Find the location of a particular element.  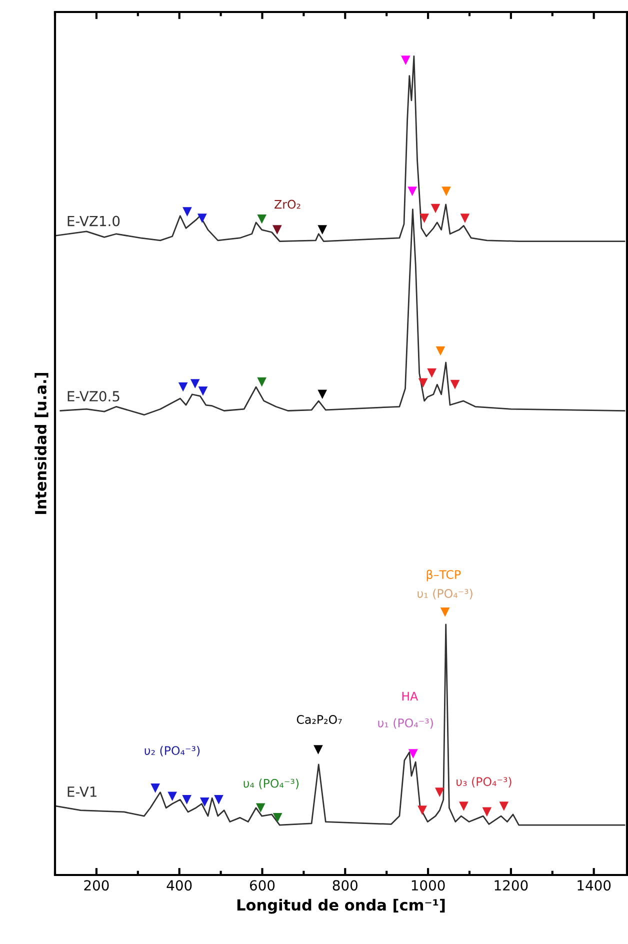

annotation: υ₃ (PO₄⁻³) is located at coordinates (484, 782).